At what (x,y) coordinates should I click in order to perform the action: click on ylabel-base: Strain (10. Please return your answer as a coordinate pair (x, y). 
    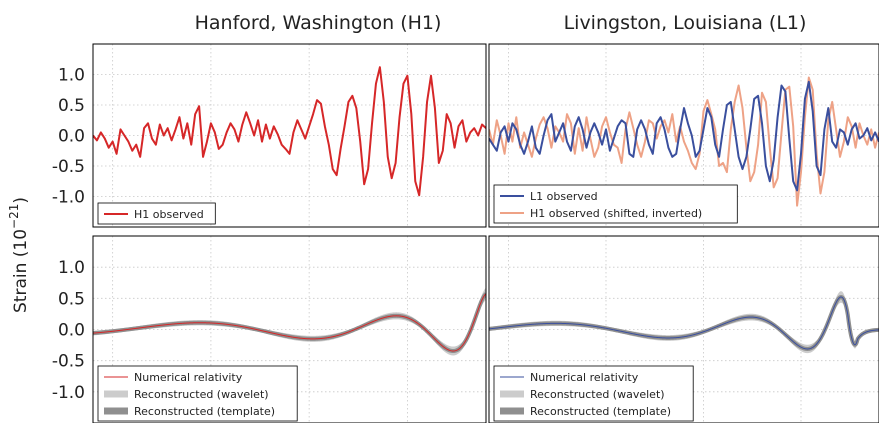
    Looking at the image, I should click on (21, 271).